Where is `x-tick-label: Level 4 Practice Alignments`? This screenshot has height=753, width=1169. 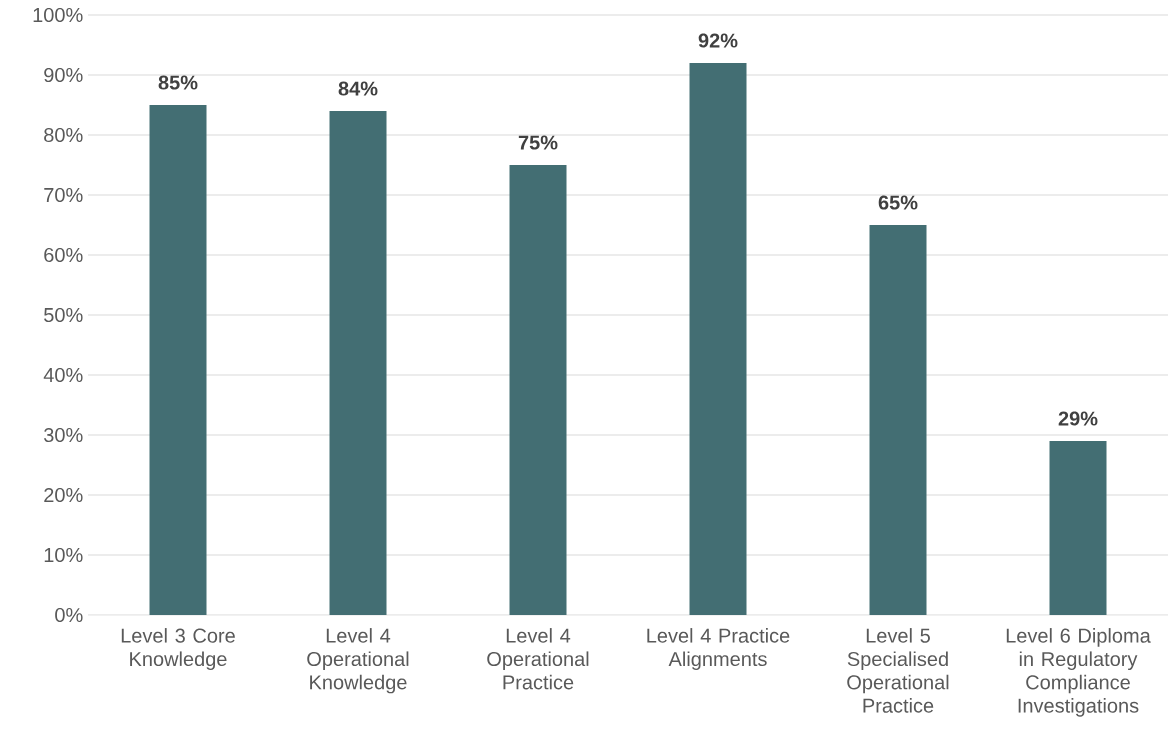
x-tick-label: Level 4 Practice Alignments is located at coordinates (718, 649).